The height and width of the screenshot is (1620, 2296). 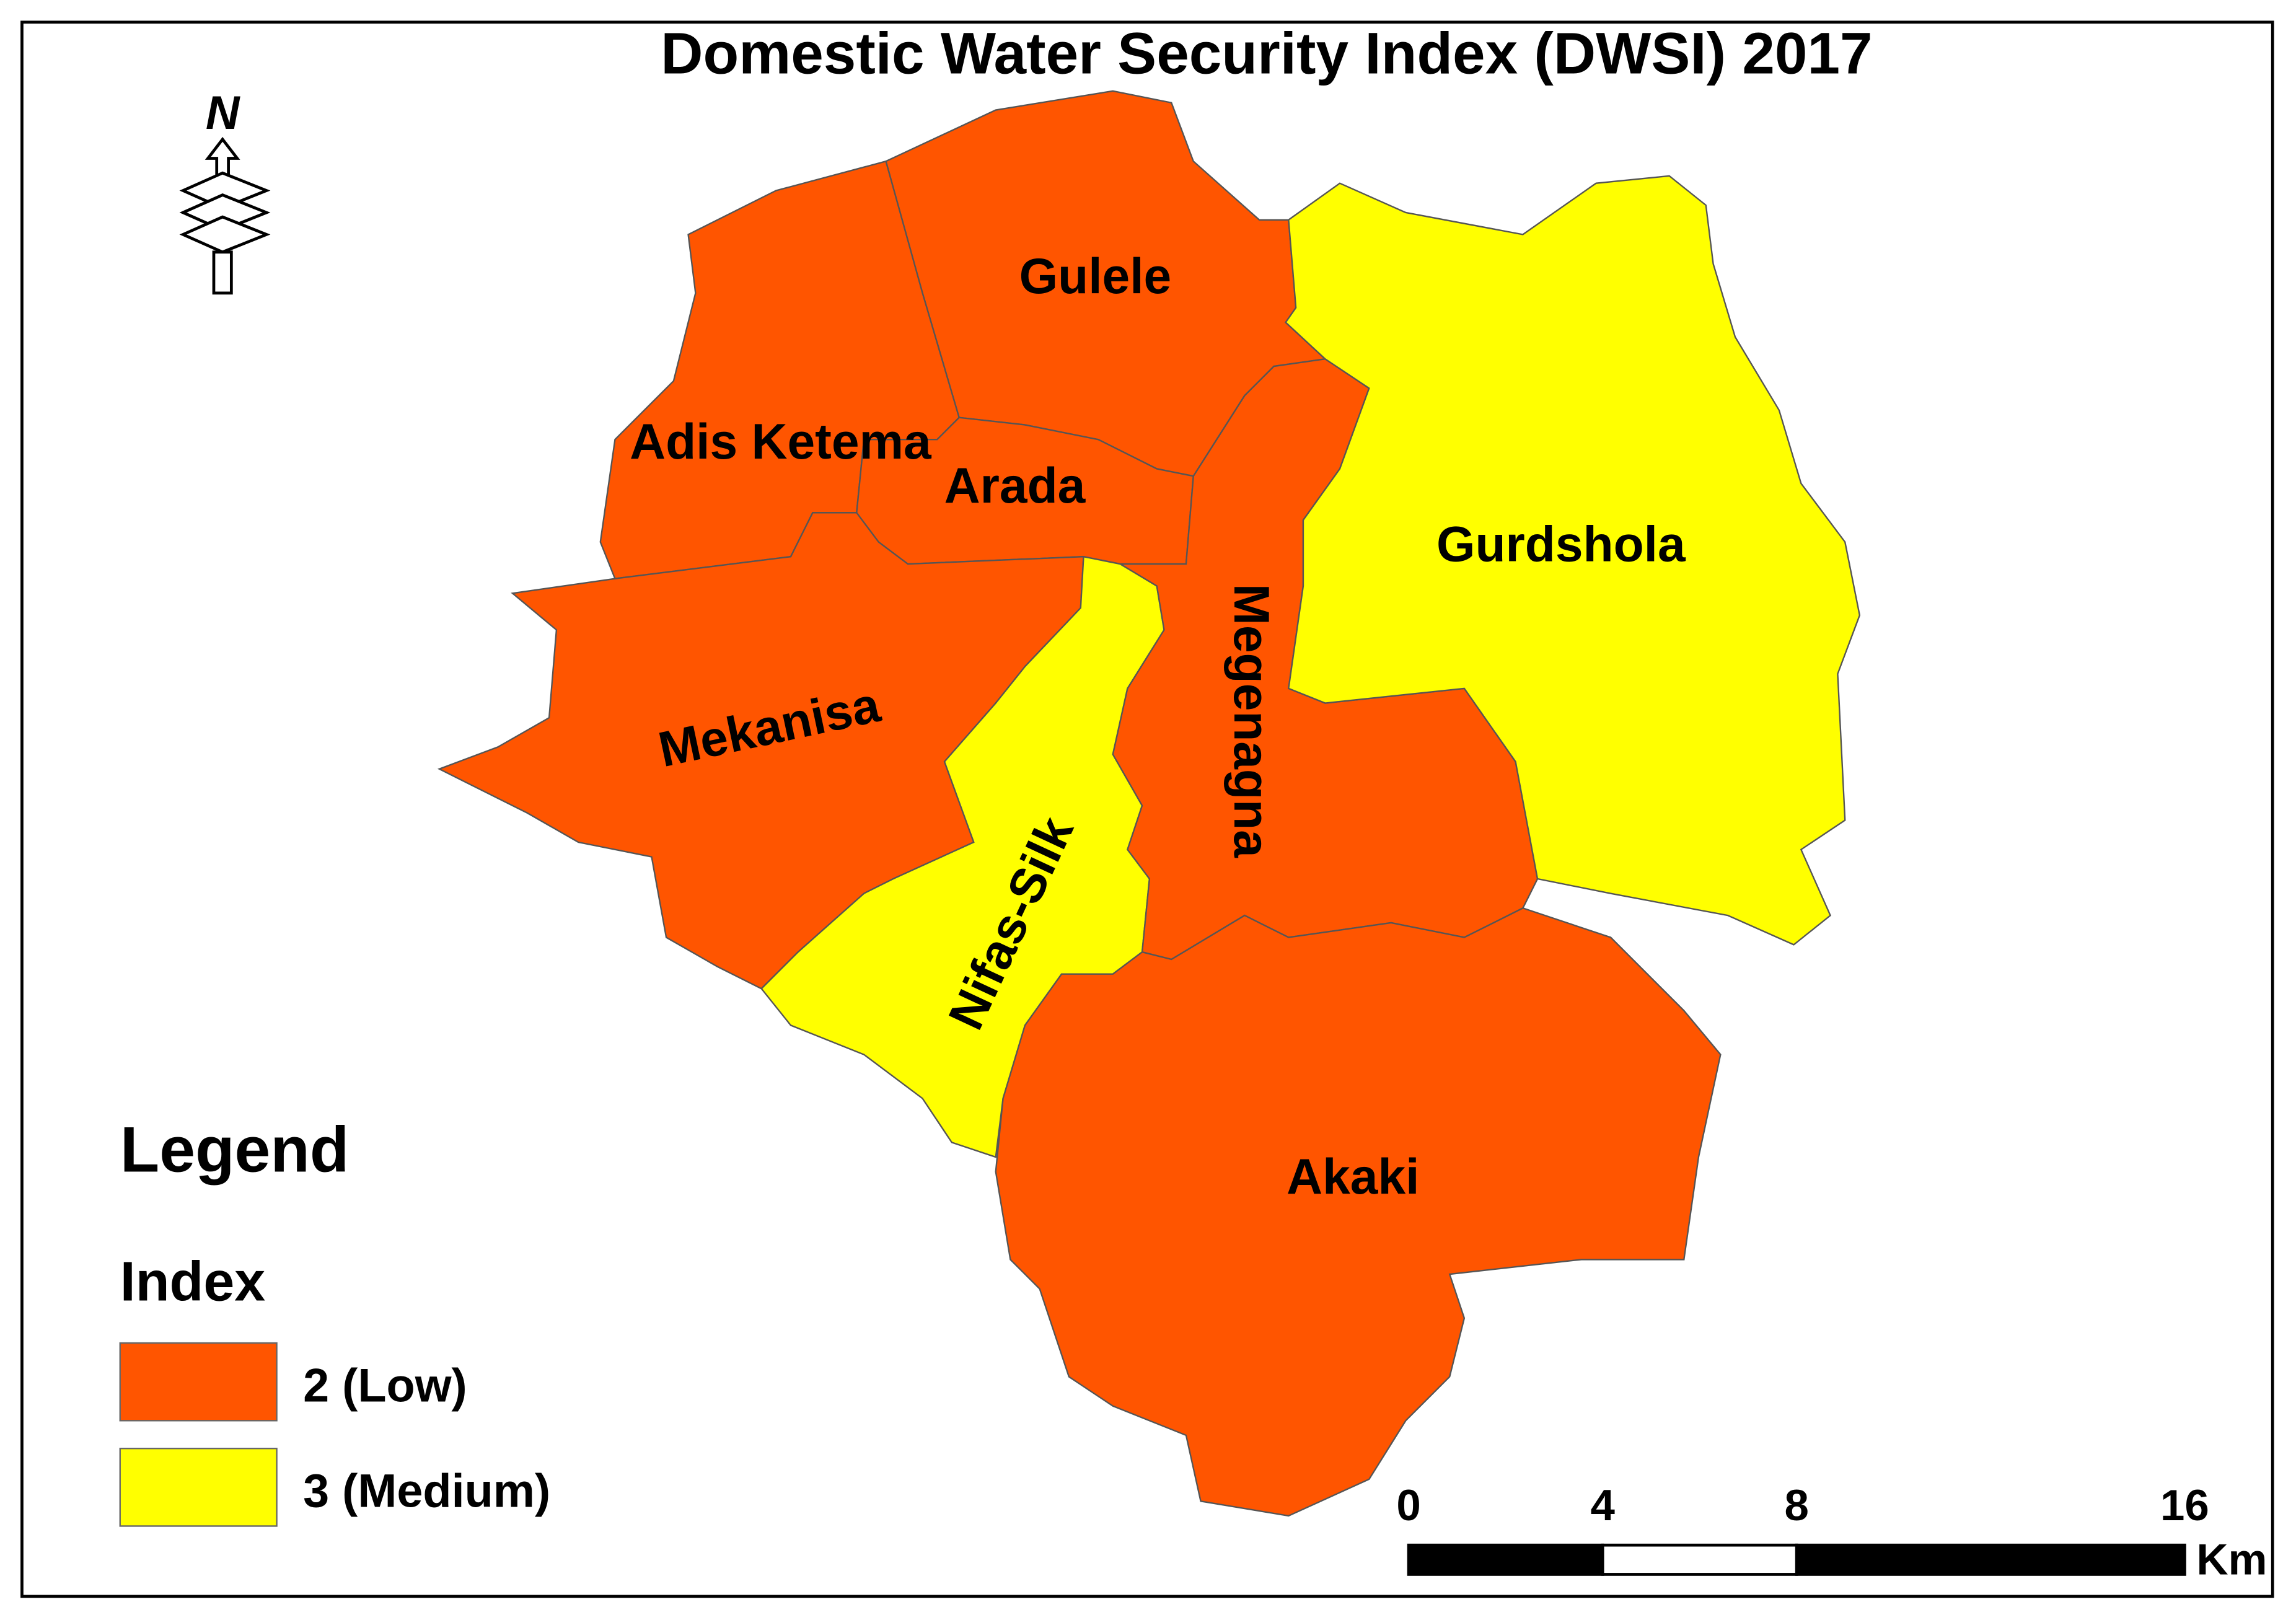 What do you see at coordinates (1095, 276) in the screenshot?
I see `district-label: Gulele` at bounding box center [1095, 276].